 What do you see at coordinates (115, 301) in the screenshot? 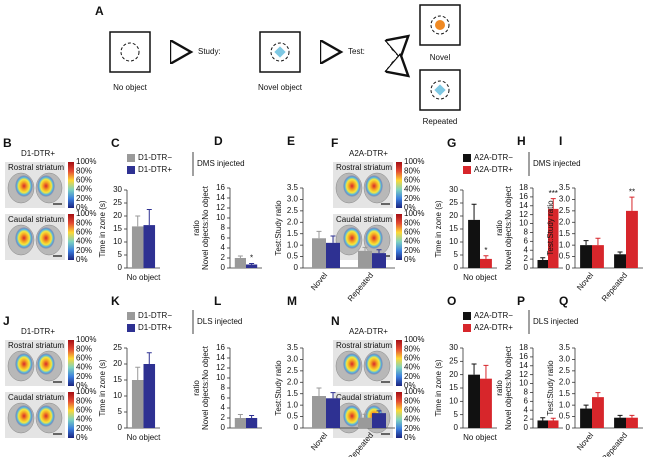
I see `panel-label: K` at bounding box center [115, 301].